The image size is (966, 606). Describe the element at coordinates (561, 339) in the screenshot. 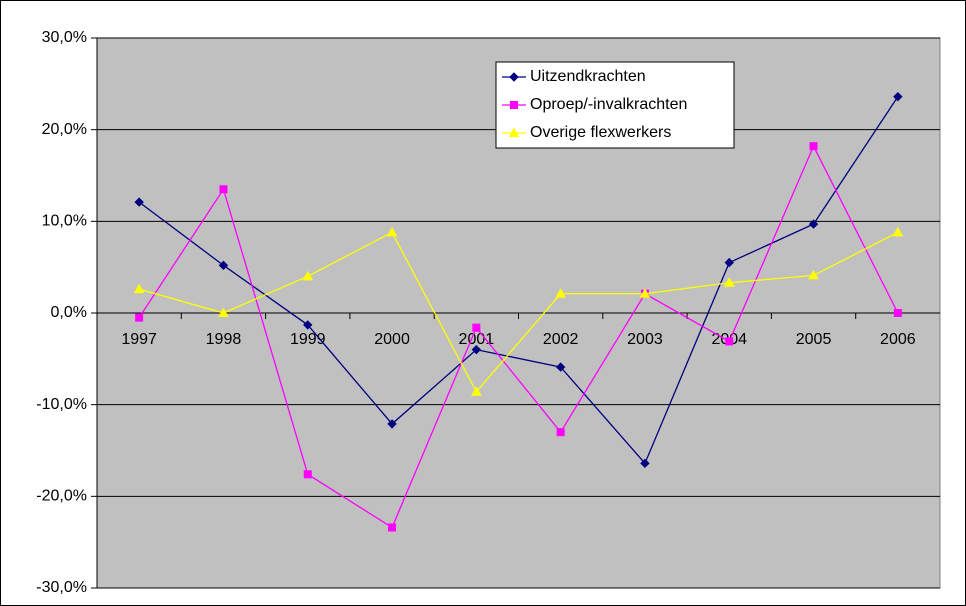

I see `x-tick-label: 2002` at that location.